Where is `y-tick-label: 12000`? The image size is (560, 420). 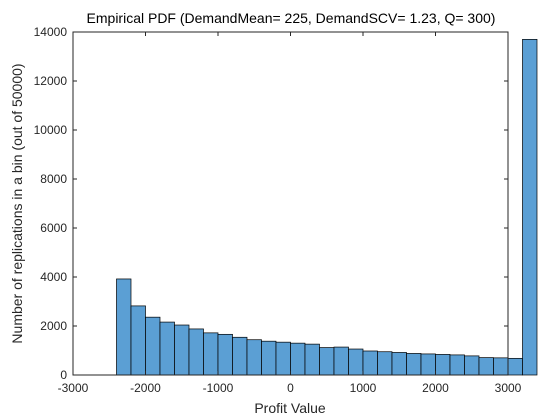 y-tick-label: 12000 is located at coordinates (51, 81).